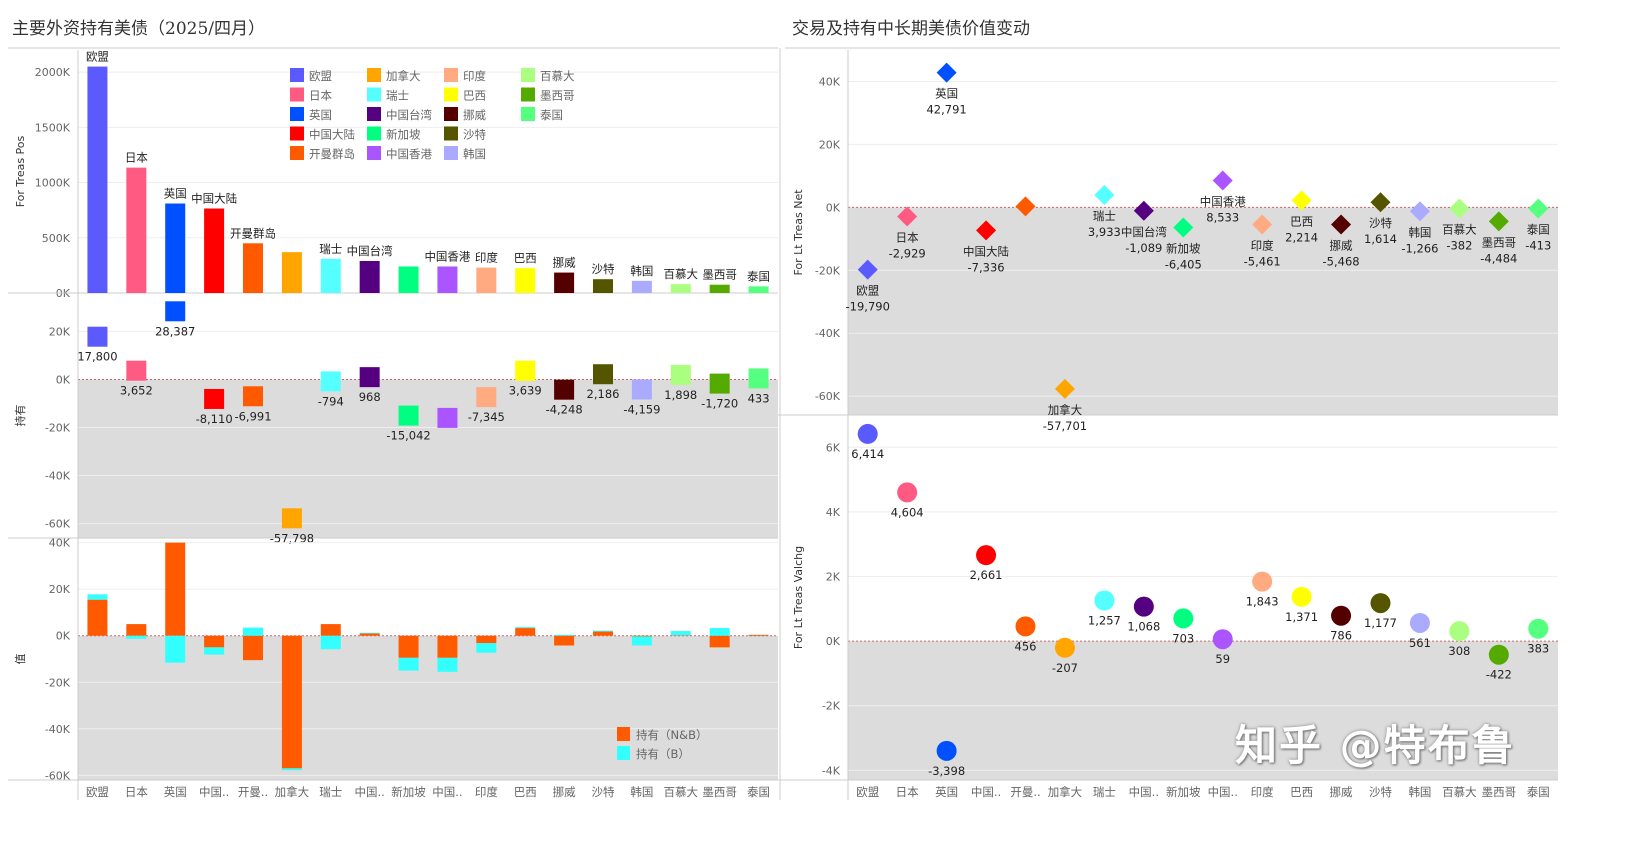 The width and height of the screenshot is (1642, 843). I want to click on bar-label: 日本, so click(136, 158).